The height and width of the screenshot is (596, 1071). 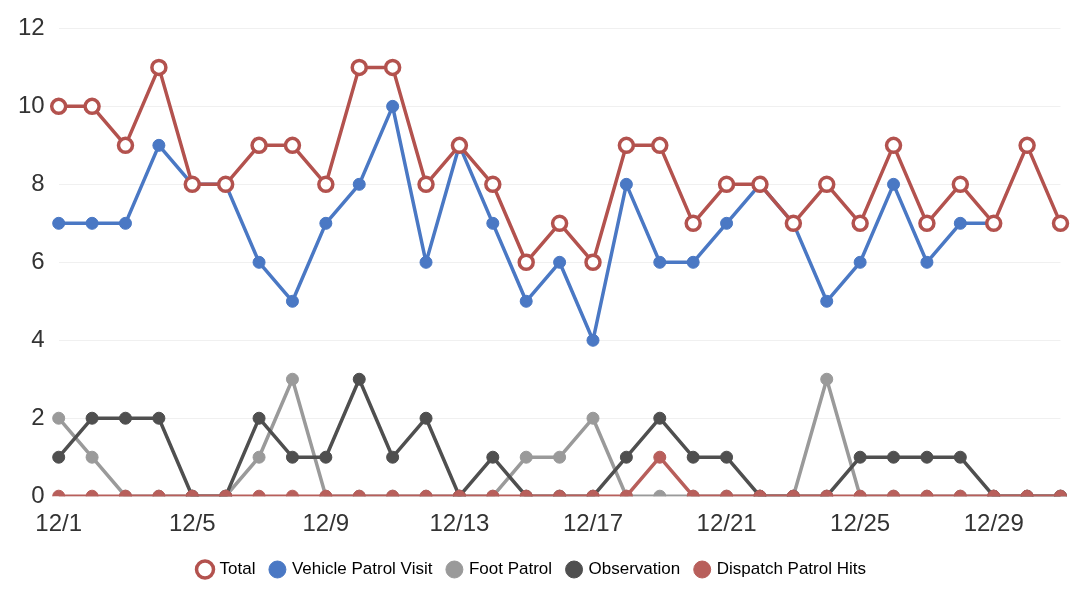 I want to click on legend-label: Observation, so click(x=634, y=569).